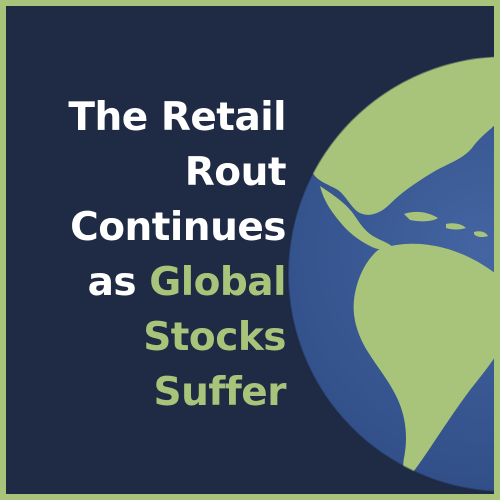  What do you see at coordinates (421, 216) in the screenshot?
I see `caribbean-islands` at bounding box center [421, 216].